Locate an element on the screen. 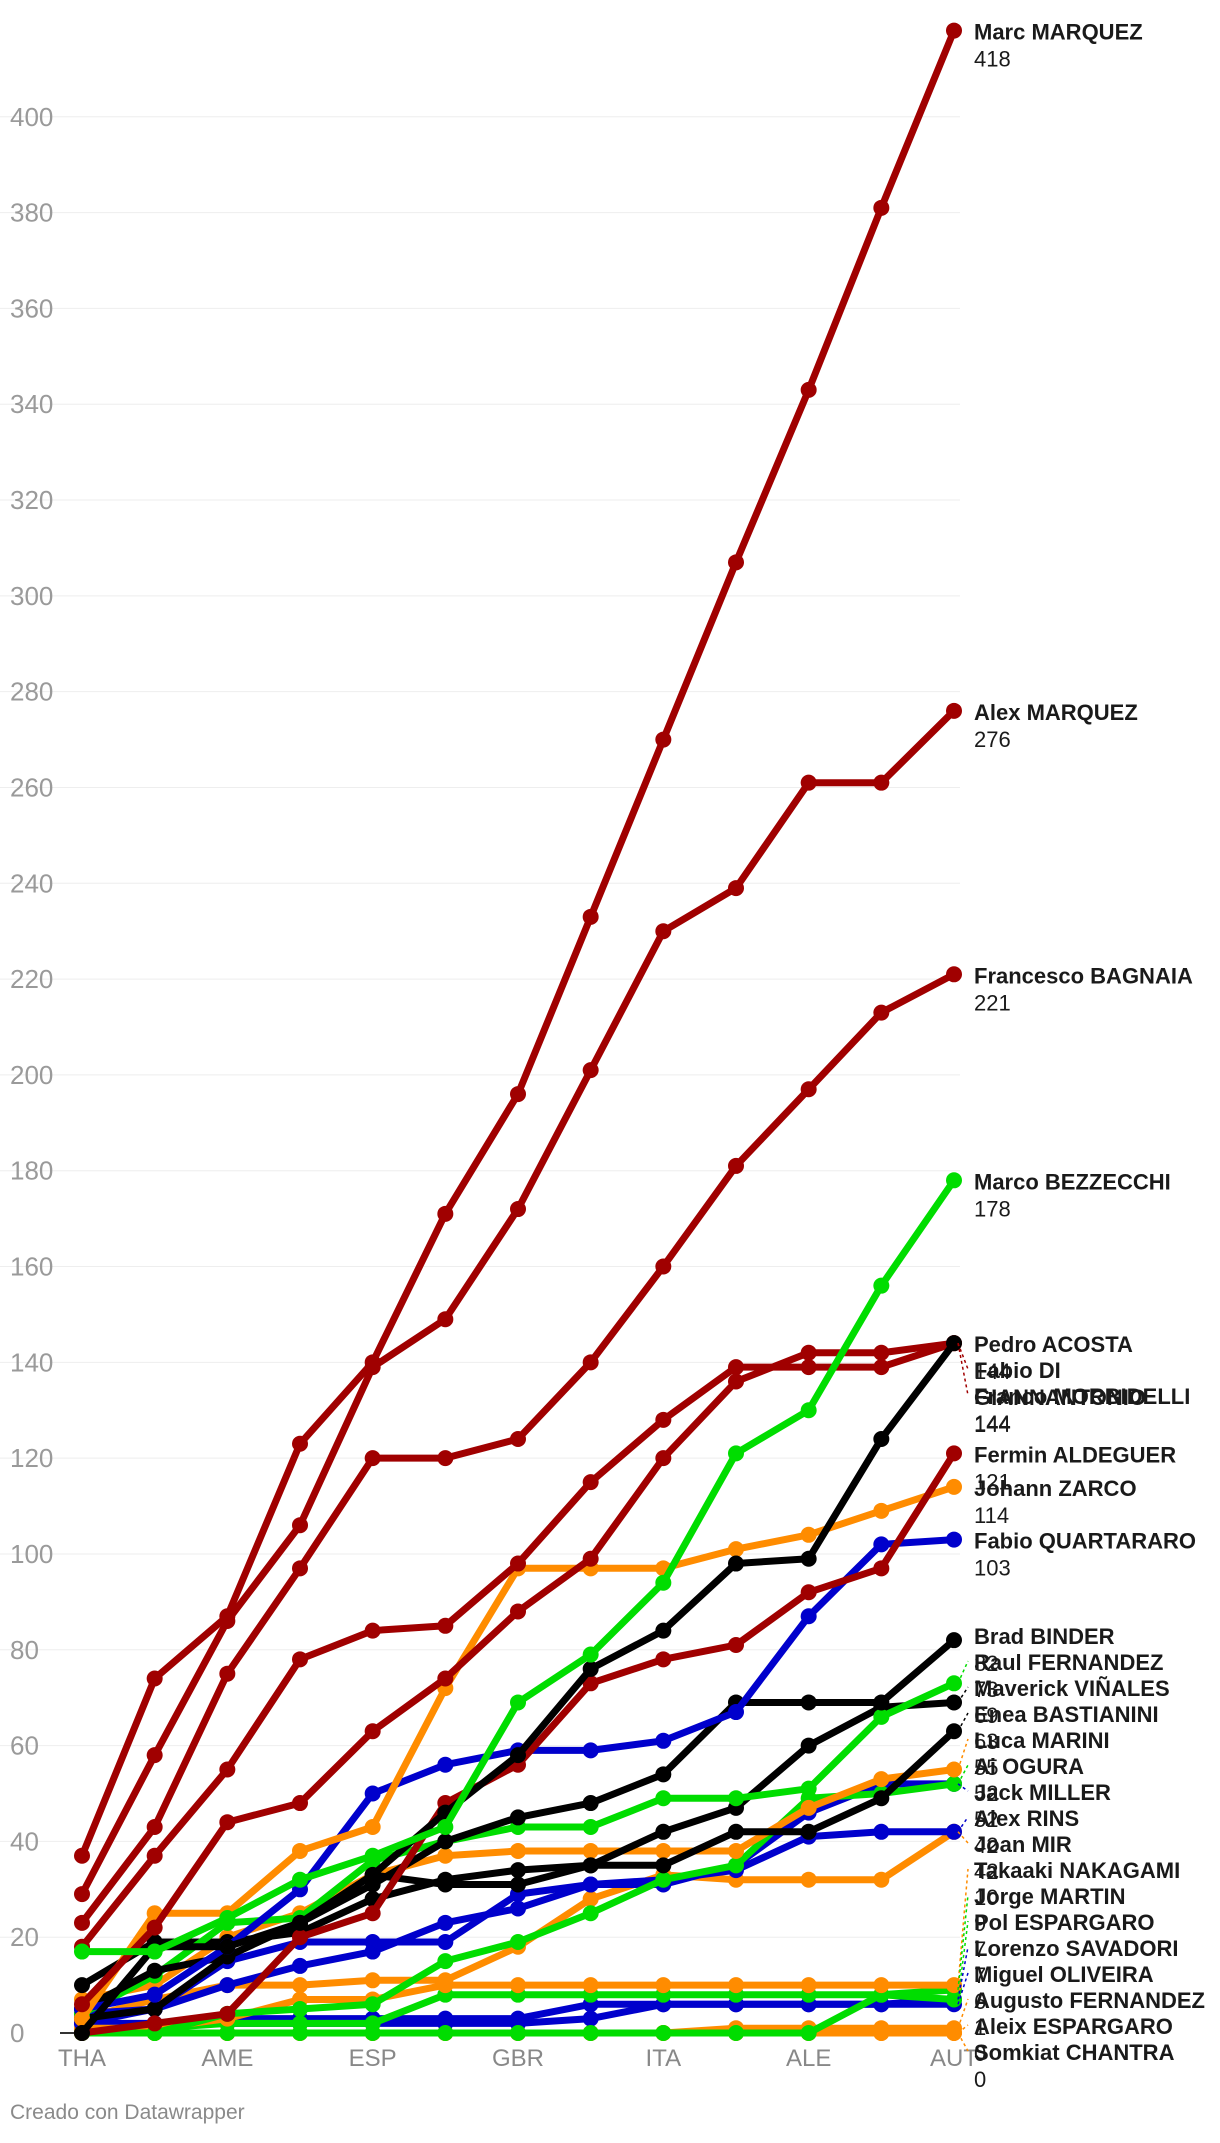  series-name-label: Franco MORBIDELLI is located at coordinates (1082, 1396).